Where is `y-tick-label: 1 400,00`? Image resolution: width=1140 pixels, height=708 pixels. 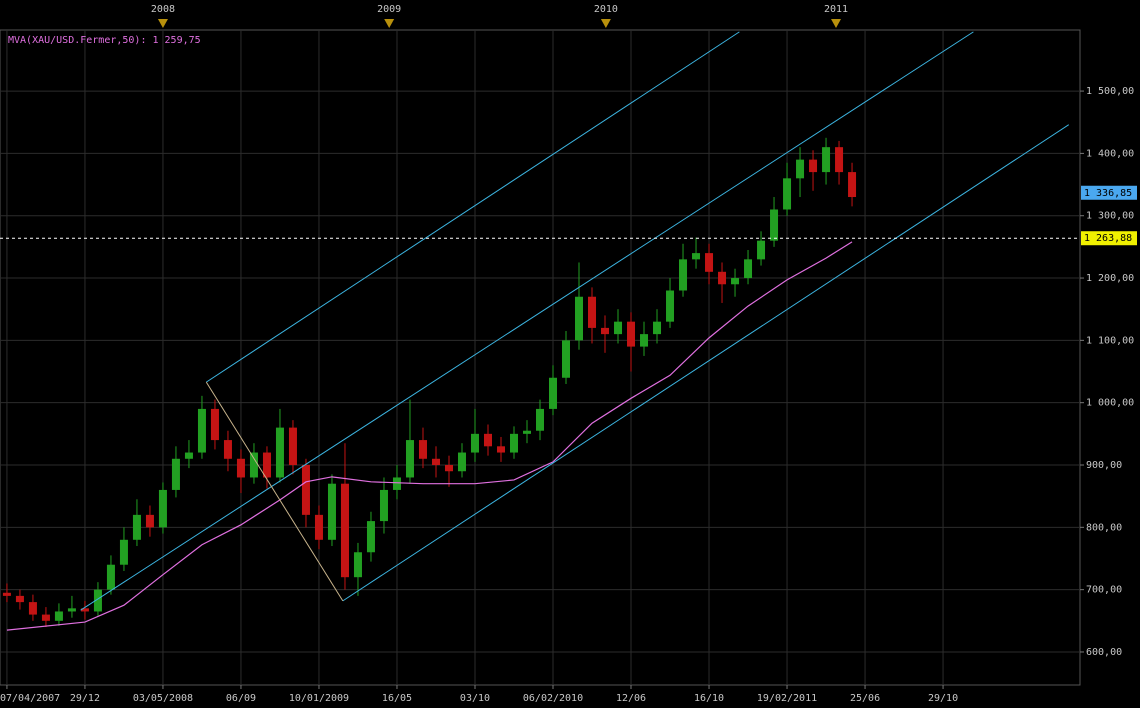
y-tick-label: 1 400,00 is located at coordinates (1110, 153).